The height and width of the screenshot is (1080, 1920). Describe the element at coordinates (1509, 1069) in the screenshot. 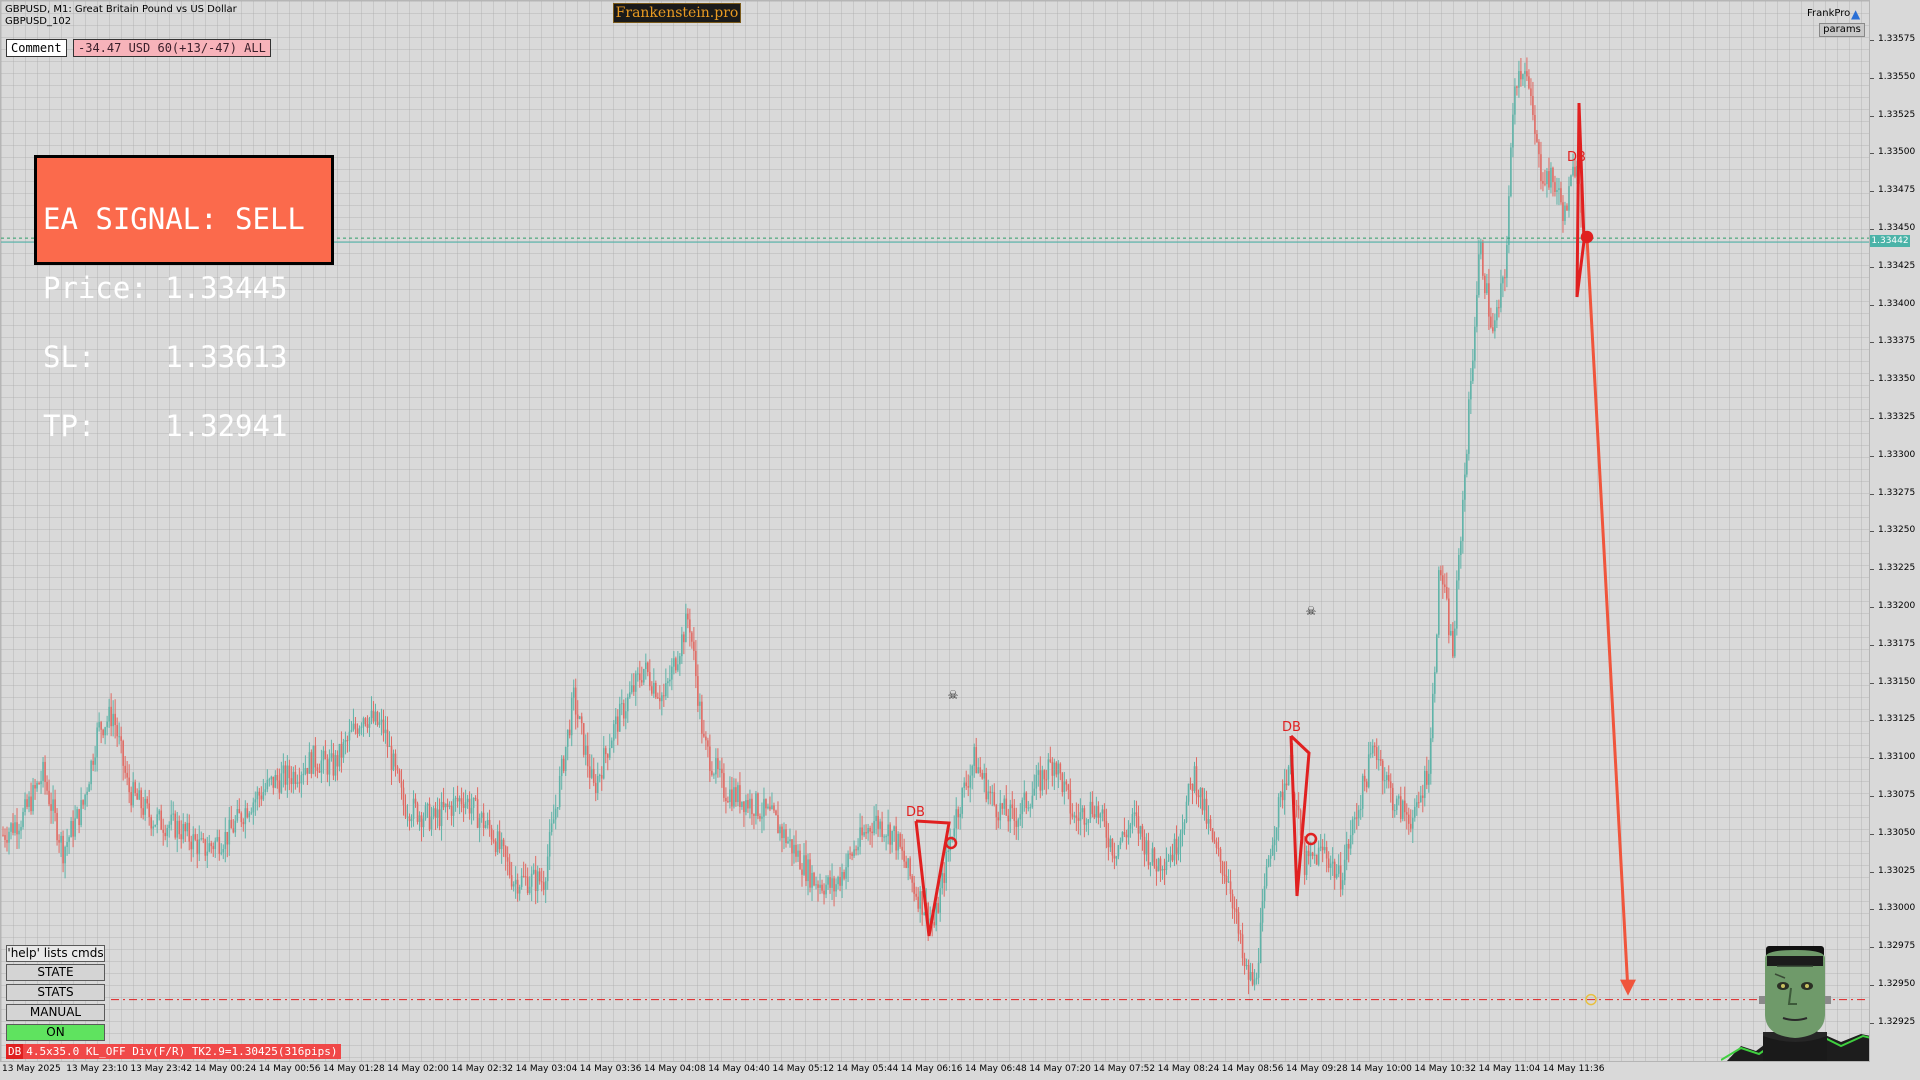

I see `time-label: 14 May 11:04` at that location.